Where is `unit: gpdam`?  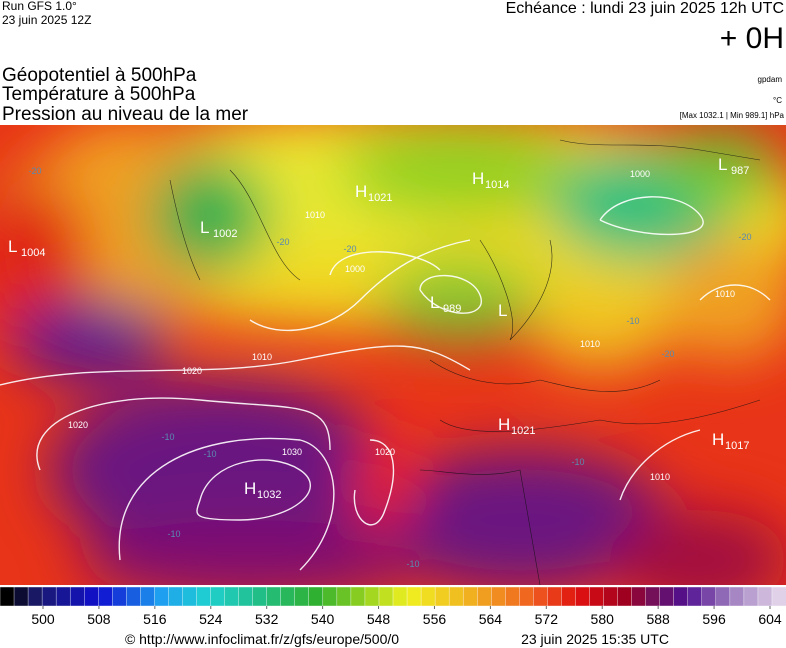
unit: gpdam is located at coordinates (770, 79).